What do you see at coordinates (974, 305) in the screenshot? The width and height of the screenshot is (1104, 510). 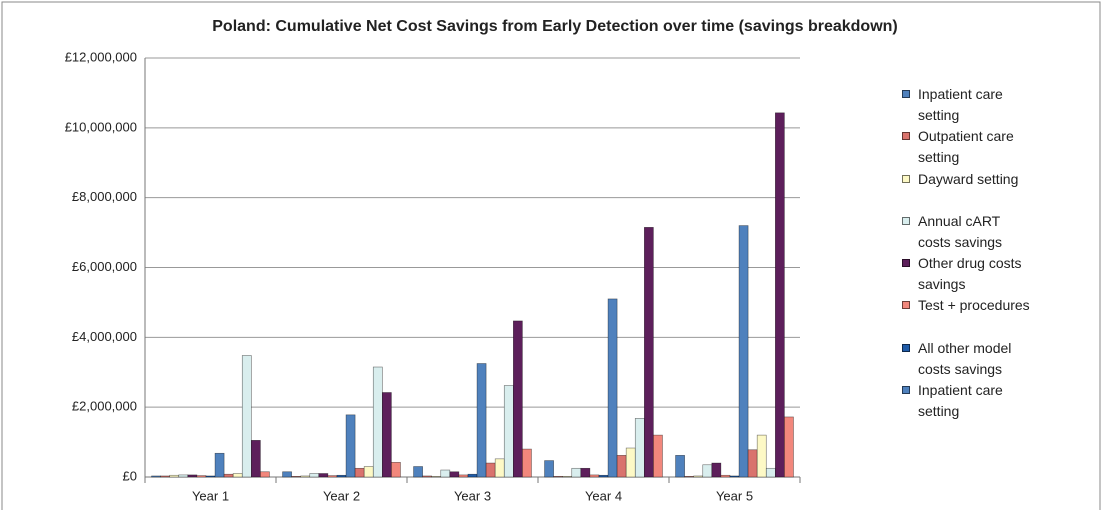 I see `legend-label: Test + procedures` at bounding box center [974, 305].